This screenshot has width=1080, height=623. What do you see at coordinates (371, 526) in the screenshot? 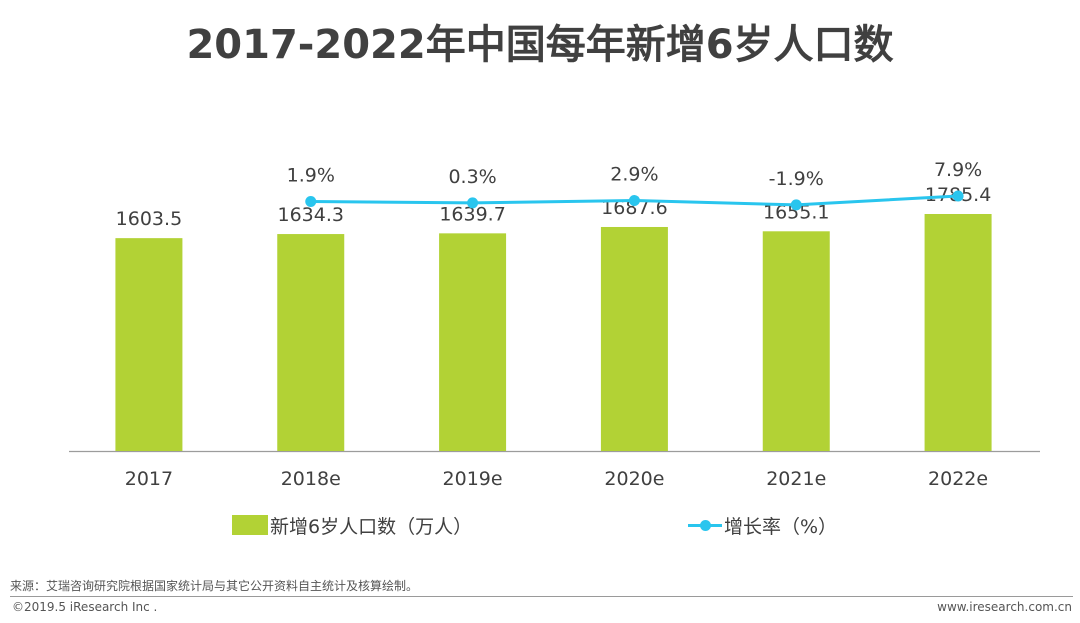
I see `legend-bar-label: 新增6岁人口数（万人）` at bounding box center [371, 526].